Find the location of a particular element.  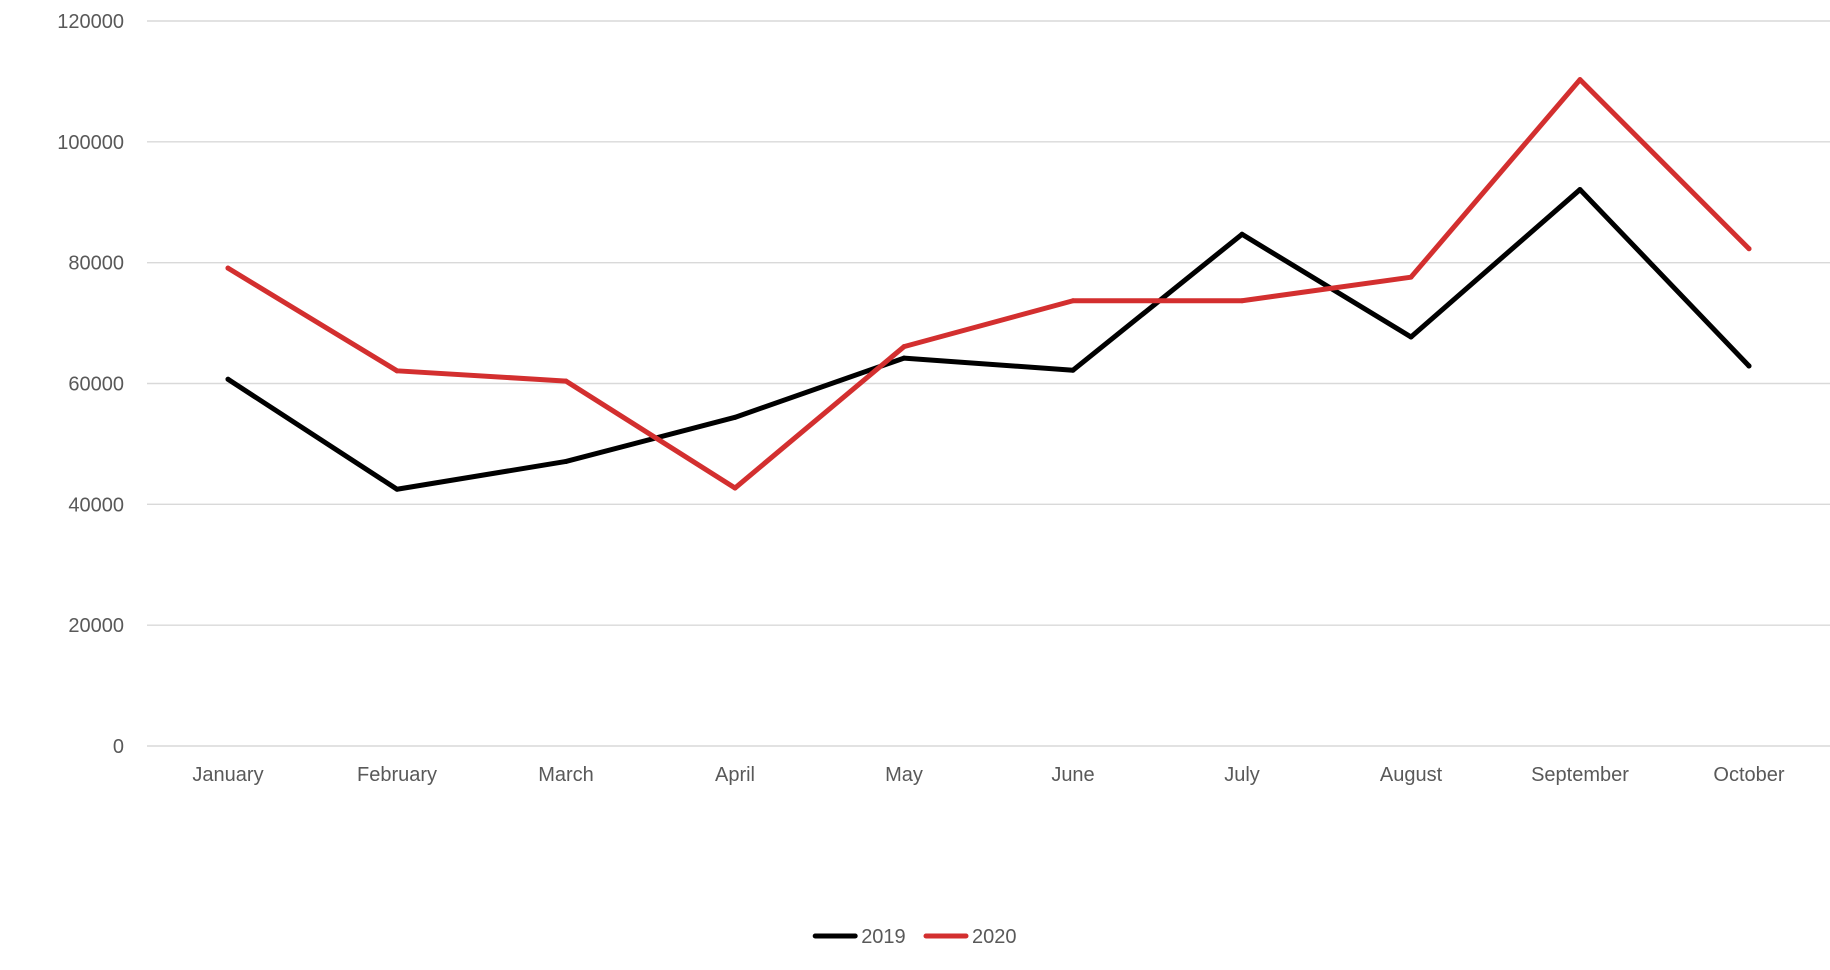

data-point-2019-August is located at coordinates (1411, 337).